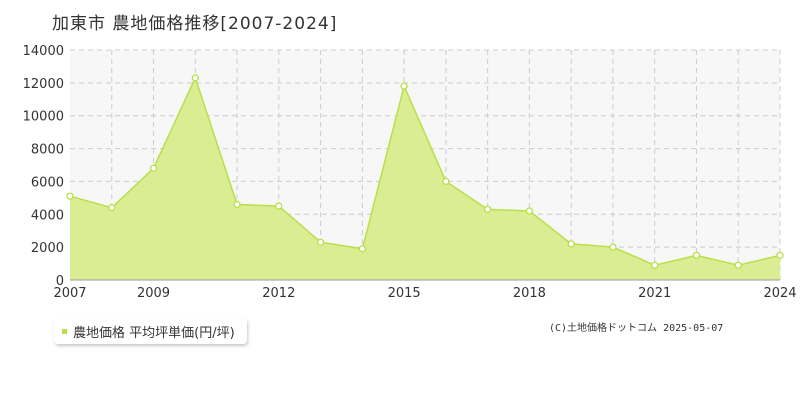 This screenshot has width=800, height=400. I want to click on legend: 農地価格 平均坪単価(円/坪), so click(150, 331).